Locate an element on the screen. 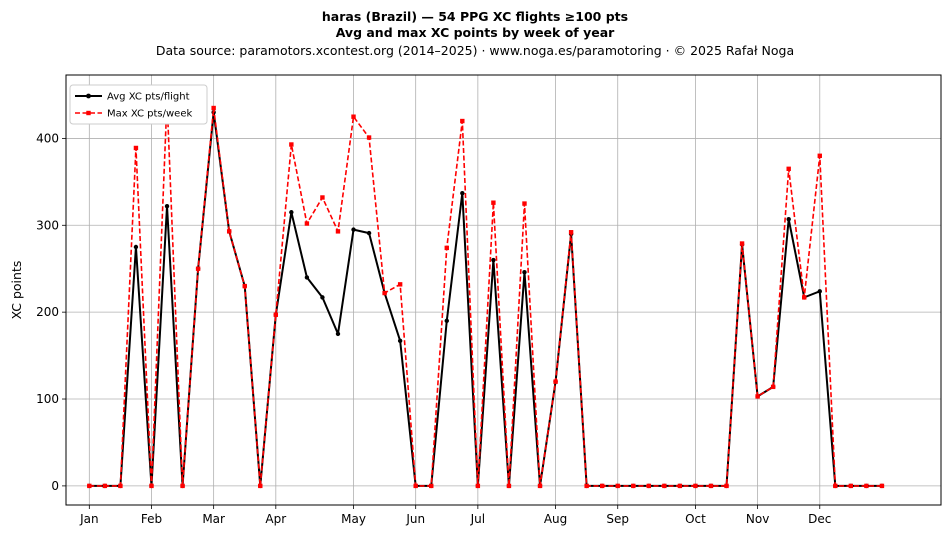 This screenshot has height=539, width=950. y-tick-label: 300 is located at coordinates (47, 225).